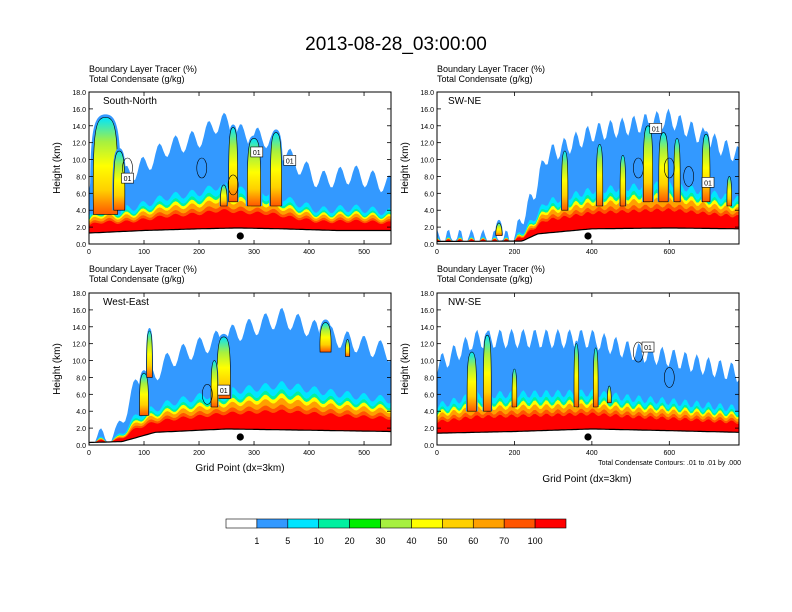 Image resolution: width=792 pixels, height=612 pixels. Describe the element at coordinates (350, 541) in the screenshot. I see `colorbar-label: 20` at that location.